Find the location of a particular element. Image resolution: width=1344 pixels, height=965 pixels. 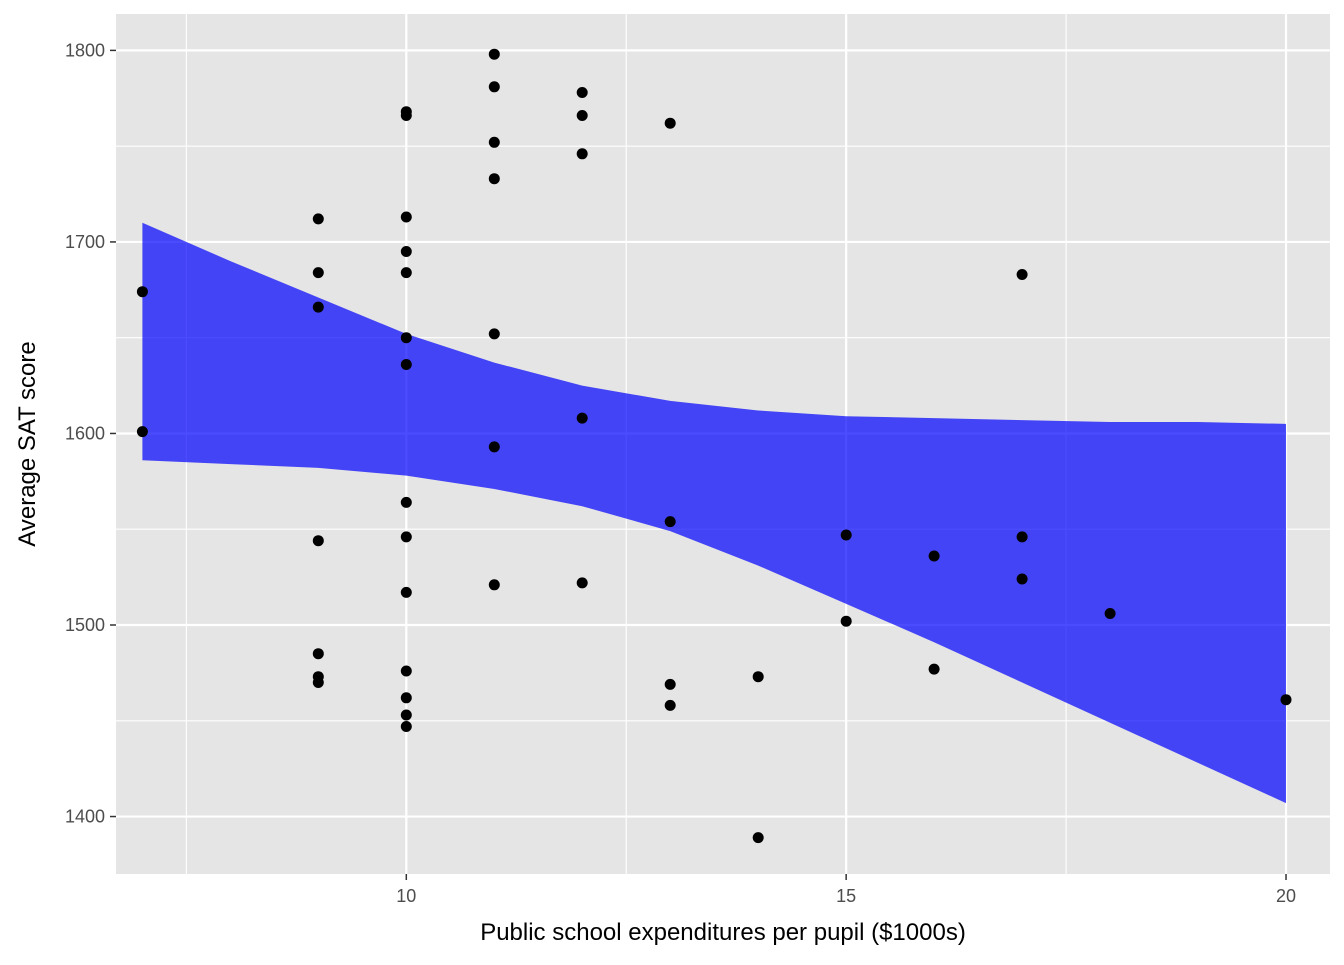

x-tick-label: 10 is located at coordinates (406, 896).